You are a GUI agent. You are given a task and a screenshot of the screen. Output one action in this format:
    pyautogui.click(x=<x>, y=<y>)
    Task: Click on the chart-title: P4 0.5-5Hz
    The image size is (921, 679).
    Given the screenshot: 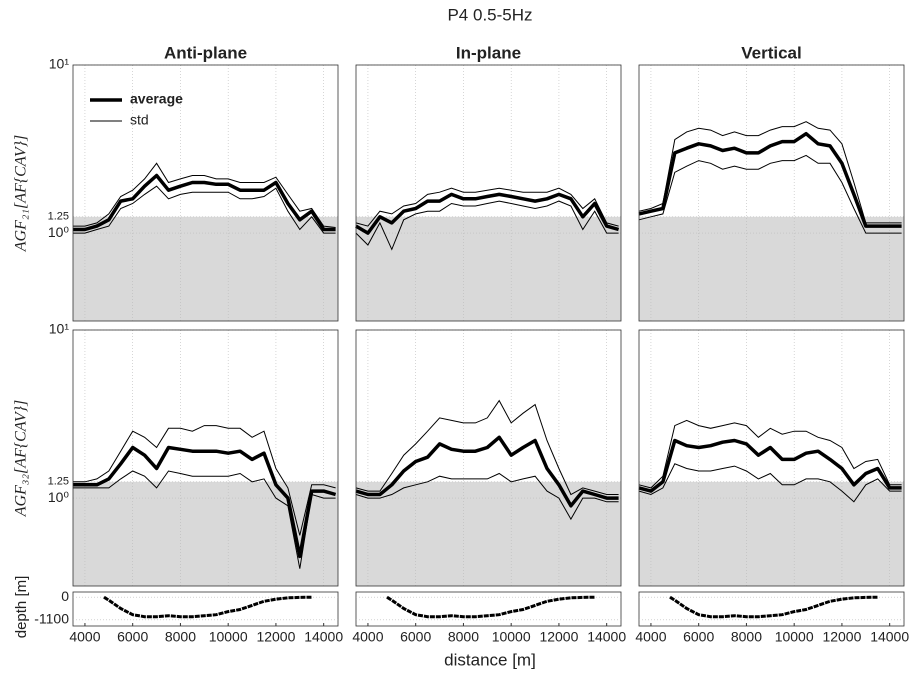 What is the action you would take?
    pyautogui.click(x=489, y=14)
    